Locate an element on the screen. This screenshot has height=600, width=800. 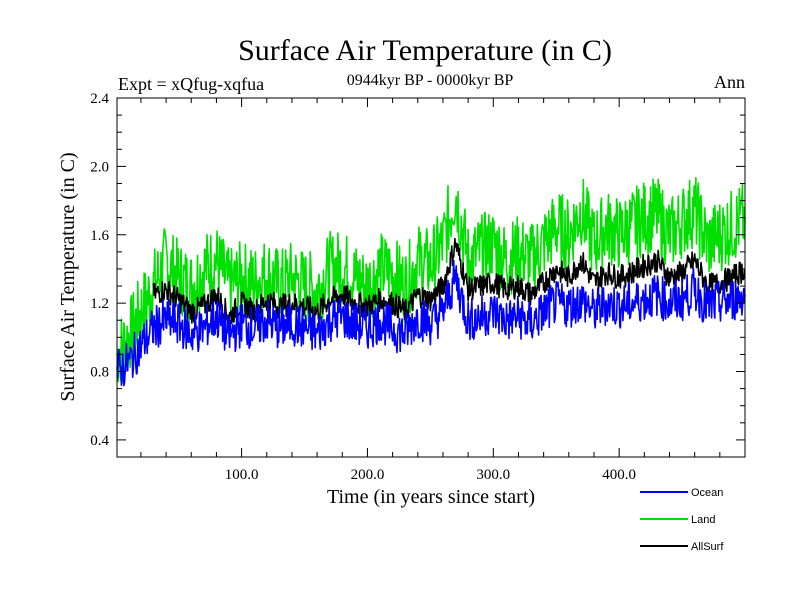
x-tick-label: 400.0 is located at coordinates (619, 475).